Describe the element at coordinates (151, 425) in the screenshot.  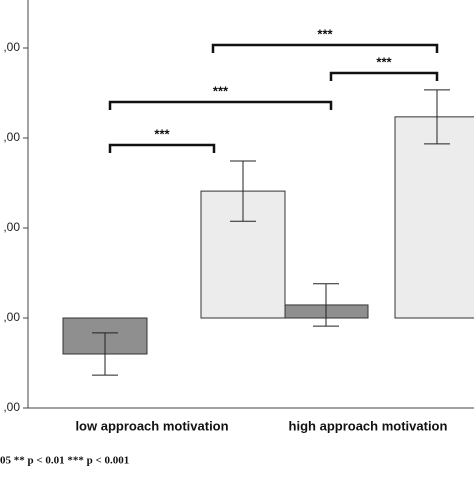
I see `x-tick-label: low approach motivation` at that location.